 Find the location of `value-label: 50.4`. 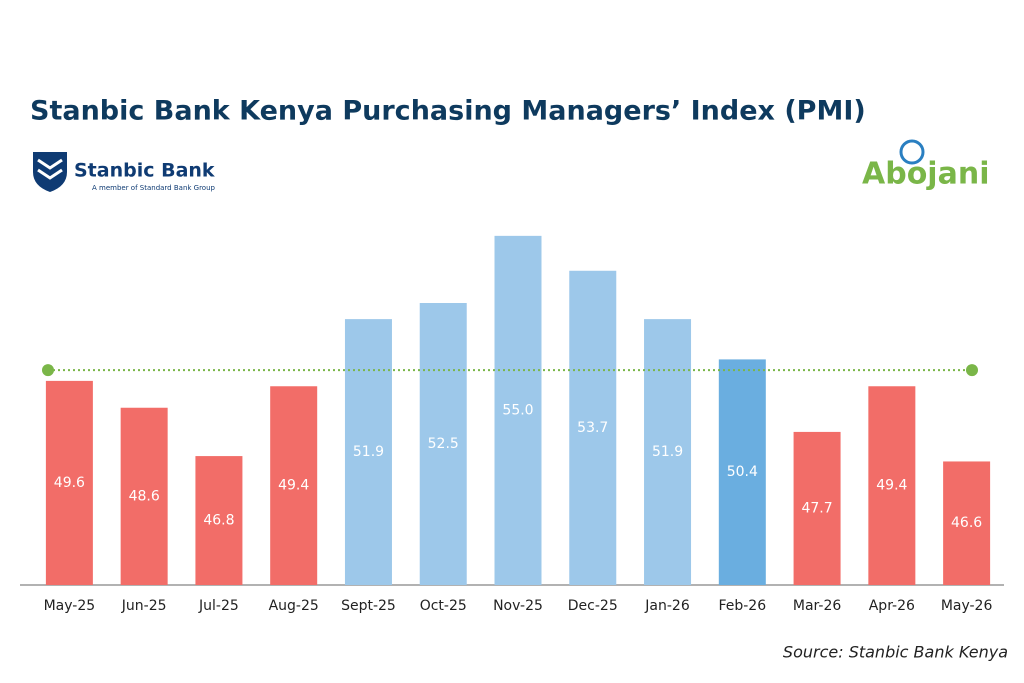

value-label: 50.4 is located at coordinates (742, 472).